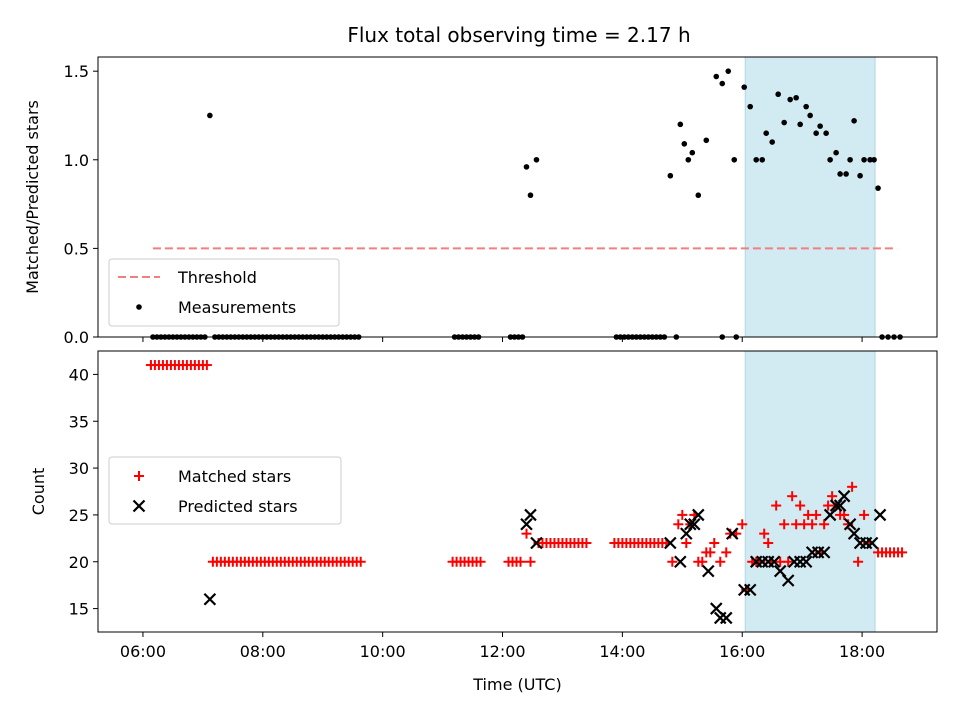 The image size is (960, 720). I want to click on x-tick-label: 10:00, so click(383, 651).